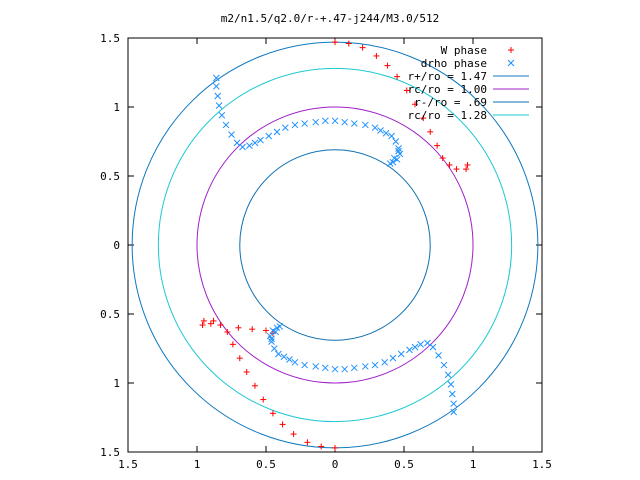 The image size is (640, 480). What do you see at coordinates (450, 102) in the screenshot?
I see `legend-label: r-/ro = .69` at bounding box center [450, 102].